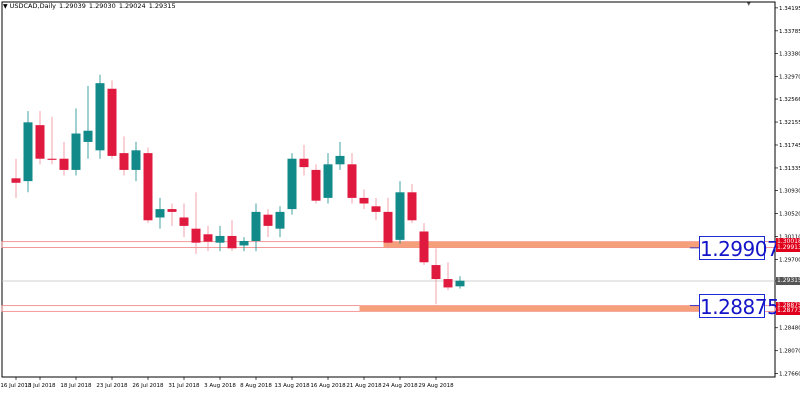 This screenshot has height=420, width=800. I want to click on y-tick-label: 1.30520, so click(789, 215).